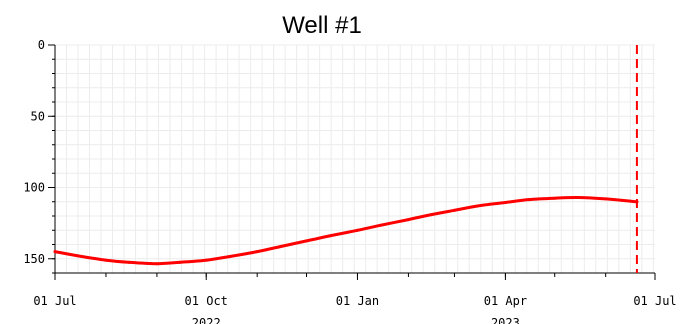 The width and height of the screenshot is (680, 324). What do you see at coordinates (206, 320) in the screenshot?
I see `x-tick-sublabel: 2022` at bounding box center [206, 320].